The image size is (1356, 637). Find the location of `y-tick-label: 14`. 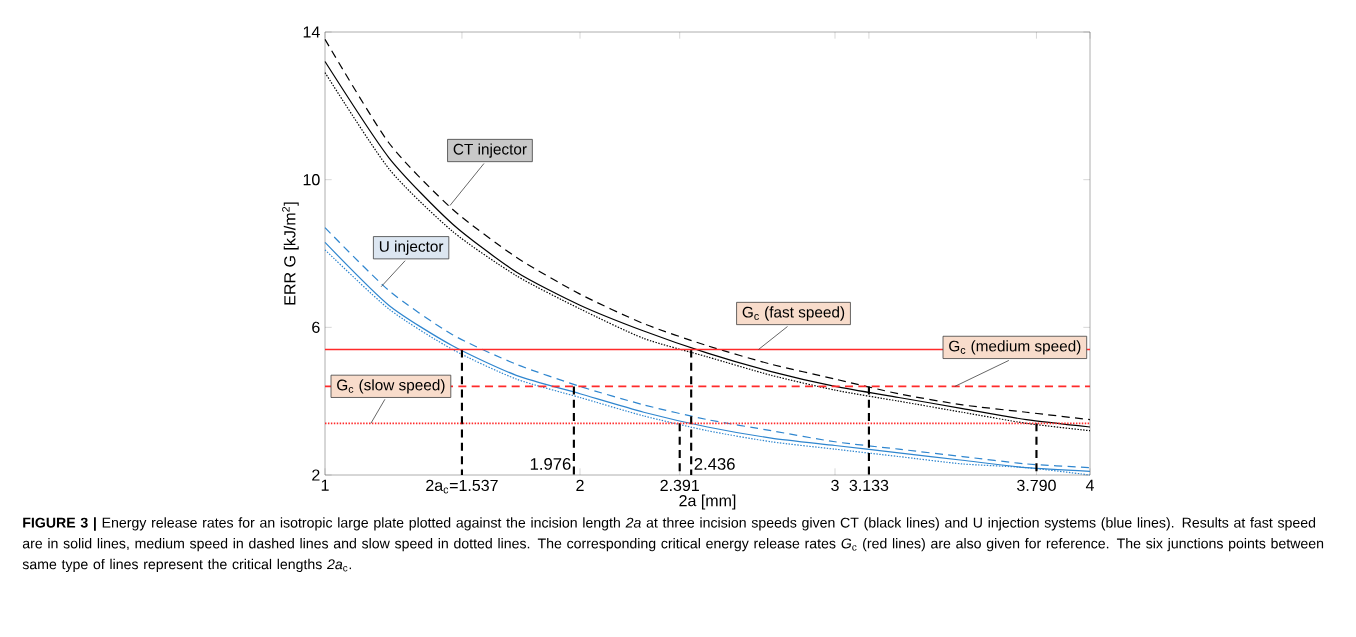

y-tick-label: 14 is located at coordinates (311, 32).